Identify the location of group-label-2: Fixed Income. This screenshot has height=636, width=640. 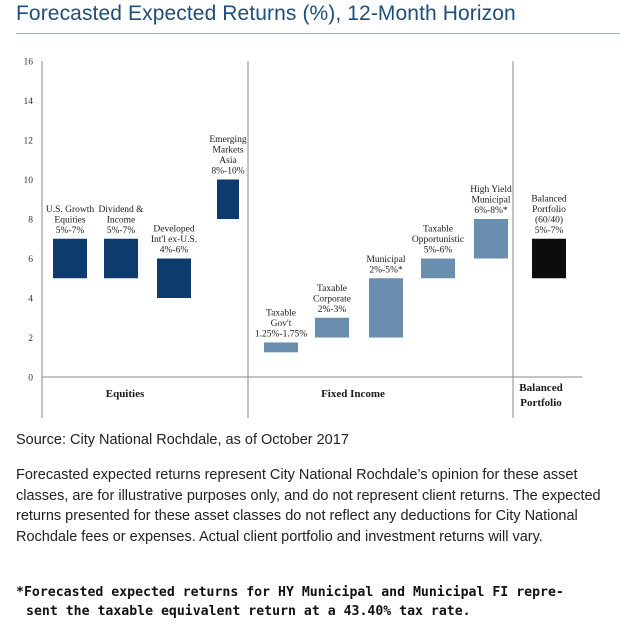
(353, 394).